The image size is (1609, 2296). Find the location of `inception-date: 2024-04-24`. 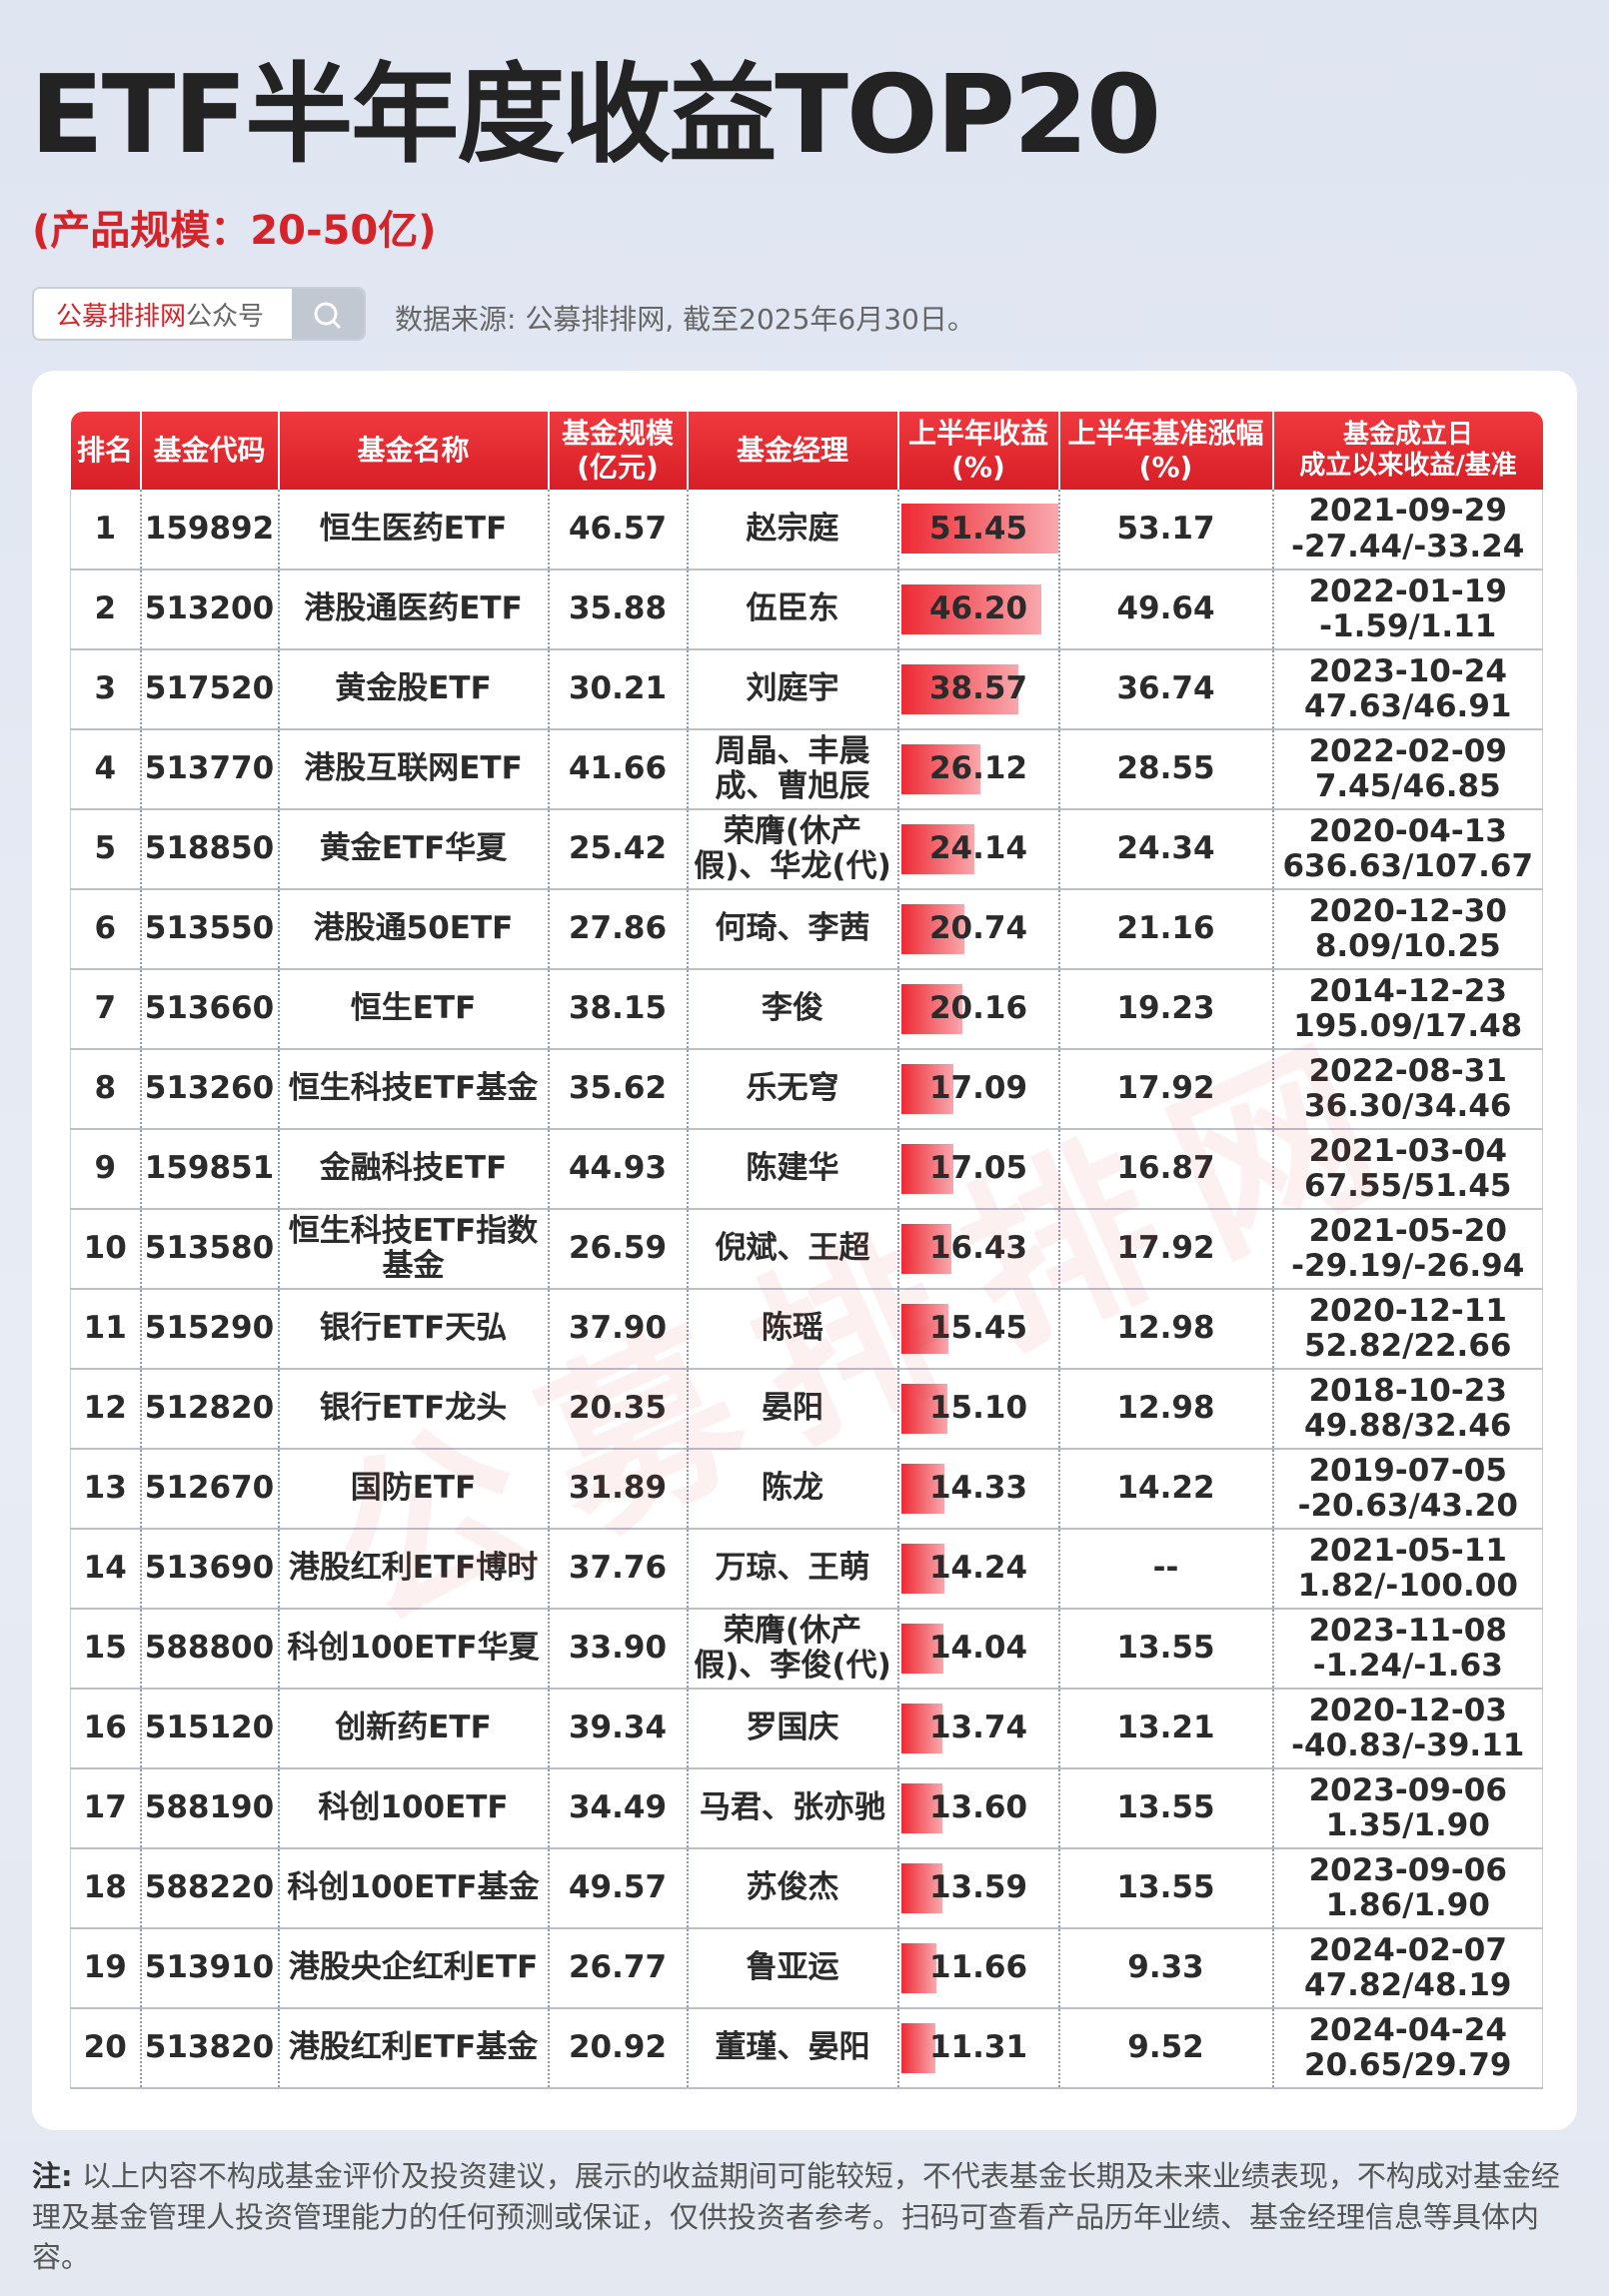

inception-date: 2024-04-24 is located at coordinates (1408, 2029).